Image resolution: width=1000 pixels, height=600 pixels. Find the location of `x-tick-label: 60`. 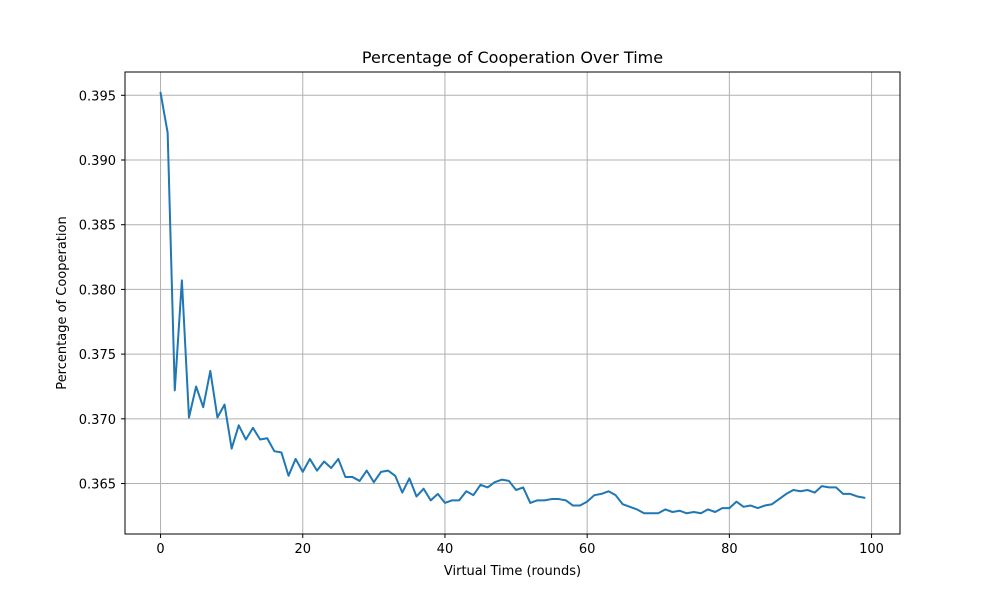

x-tick-label: 60 is located at coordinates (587, 549).